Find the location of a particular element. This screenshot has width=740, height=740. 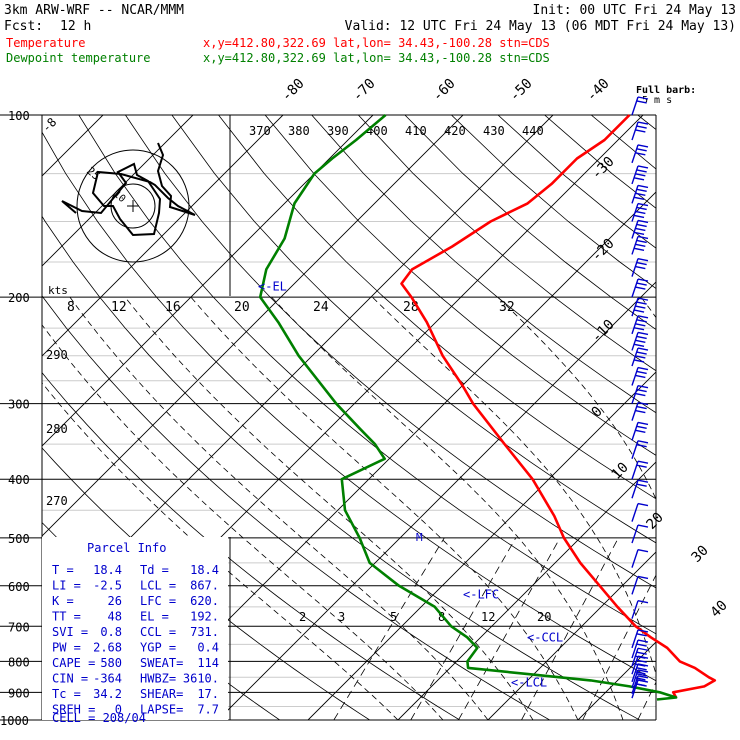

upper-scale-label: 24 is located at coordinates (321, 307).